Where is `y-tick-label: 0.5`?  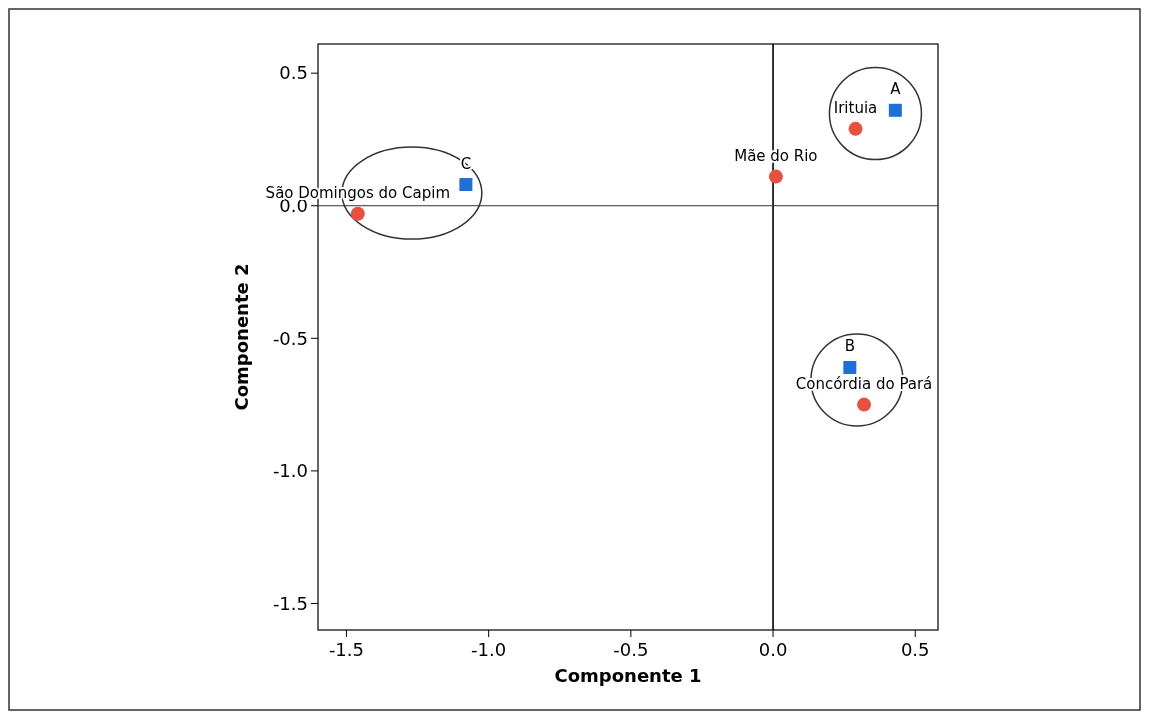 y-tick-label: 0.5 is located at coordinates (293, 73).